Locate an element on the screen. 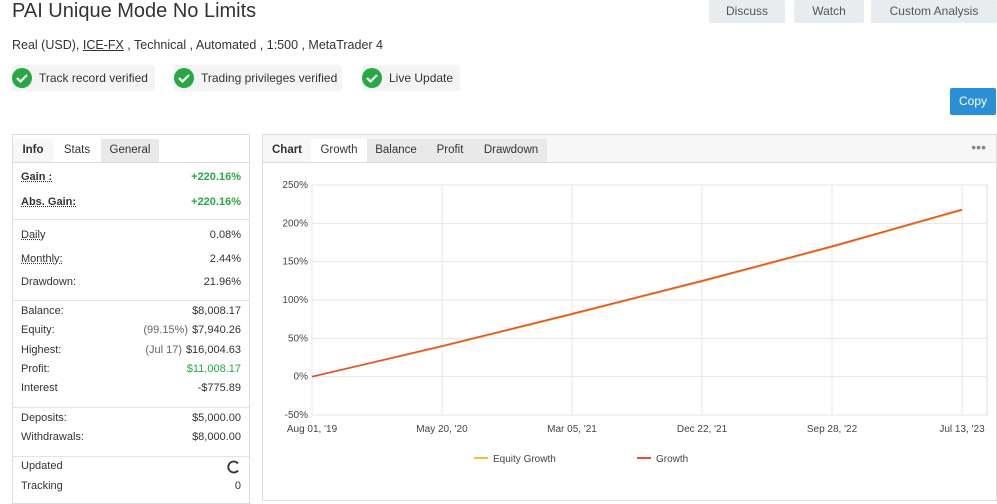 This screenshot has height=504, width=997. row-value: $8,008.17 is located at coordinates (216, 311).